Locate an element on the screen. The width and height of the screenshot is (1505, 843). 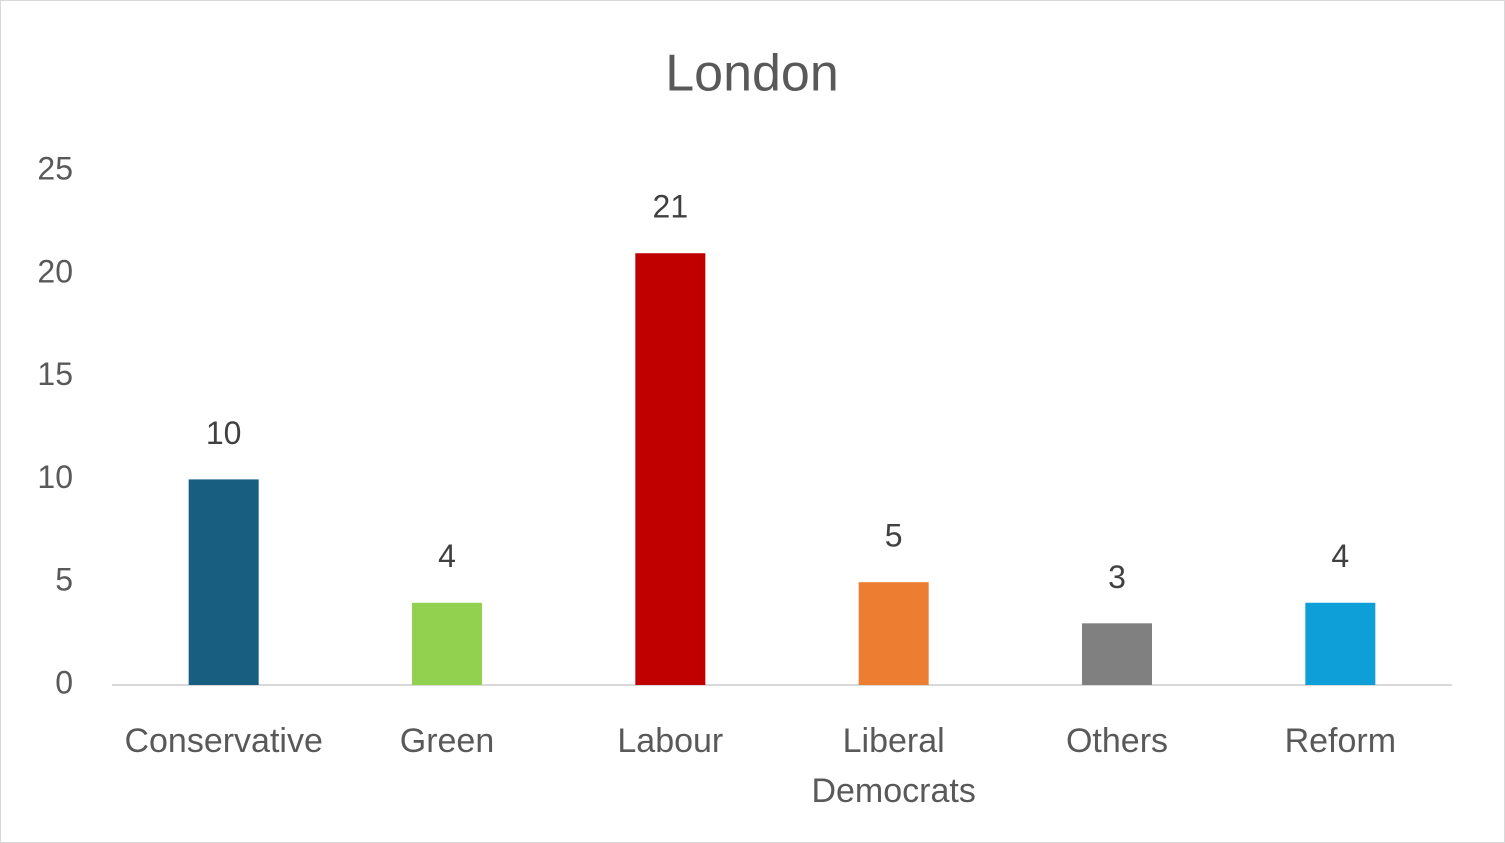
y-tick-label: 20 is located at coordinates (55, 271).